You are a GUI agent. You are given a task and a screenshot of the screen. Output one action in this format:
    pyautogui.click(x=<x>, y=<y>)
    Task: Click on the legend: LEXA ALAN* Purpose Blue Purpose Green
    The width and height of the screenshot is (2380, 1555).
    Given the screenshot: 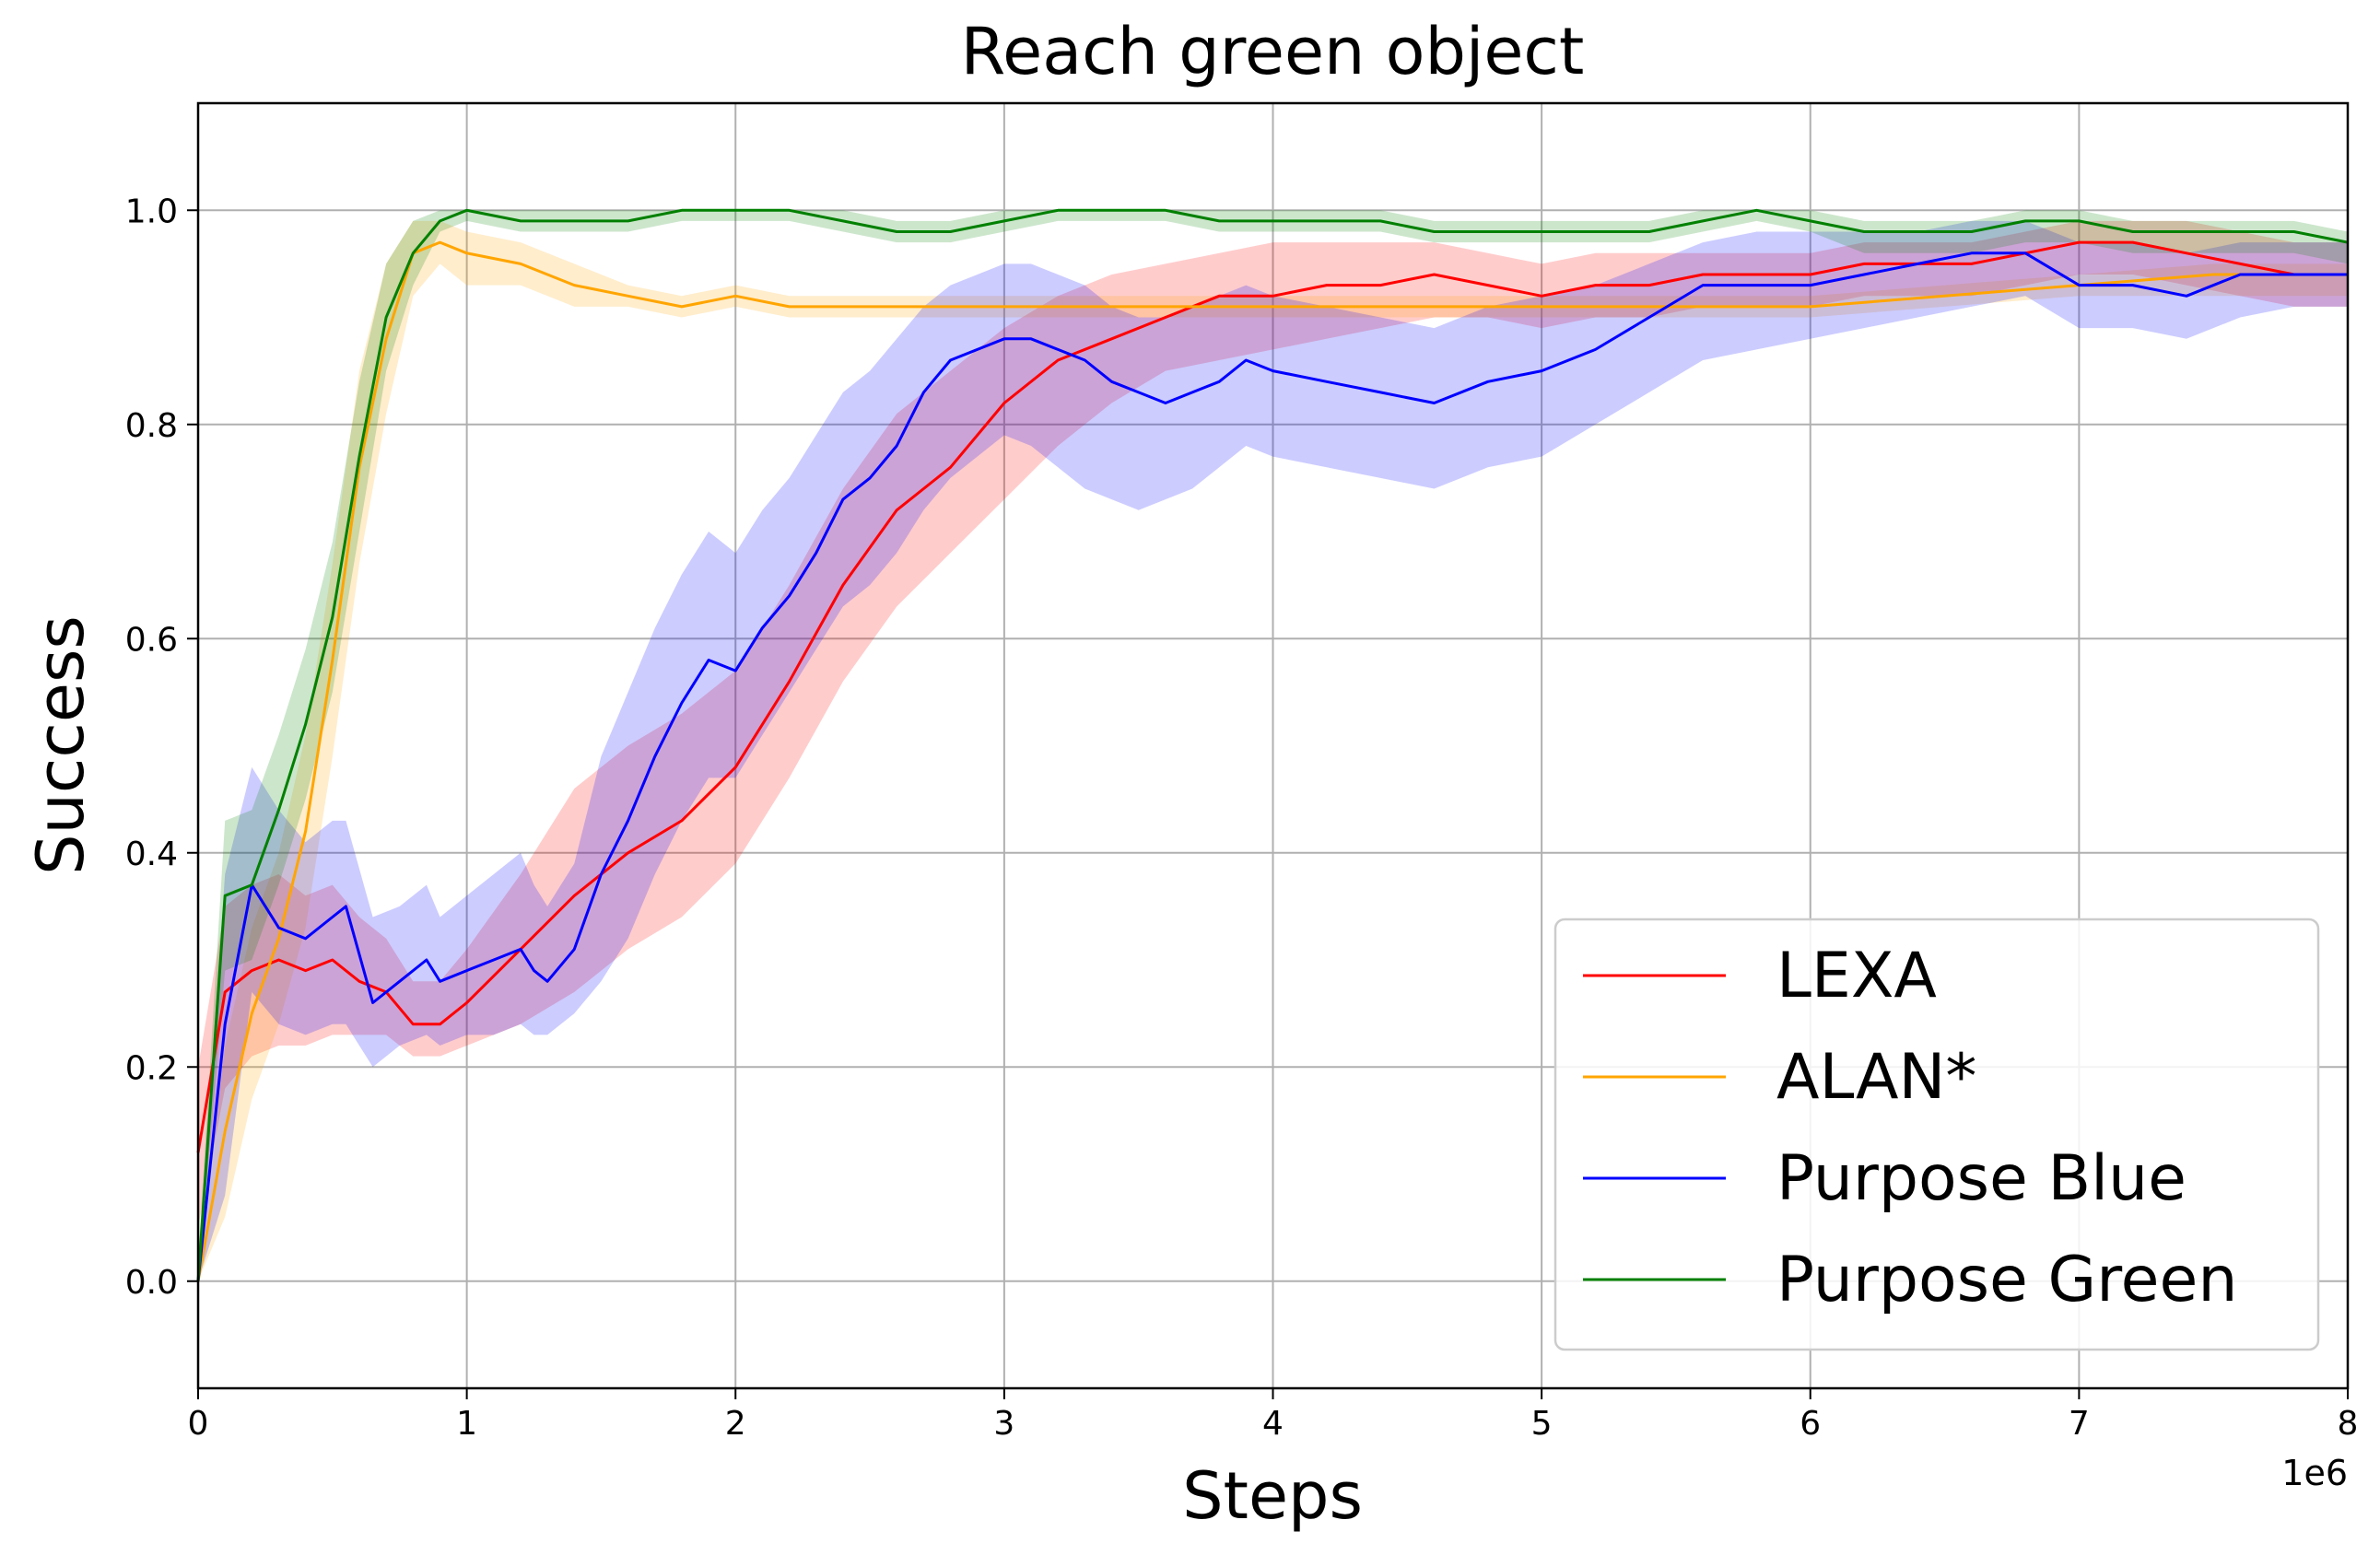 What is the action you would take?
    pyautogui.click(x=1936, y=1134)
    